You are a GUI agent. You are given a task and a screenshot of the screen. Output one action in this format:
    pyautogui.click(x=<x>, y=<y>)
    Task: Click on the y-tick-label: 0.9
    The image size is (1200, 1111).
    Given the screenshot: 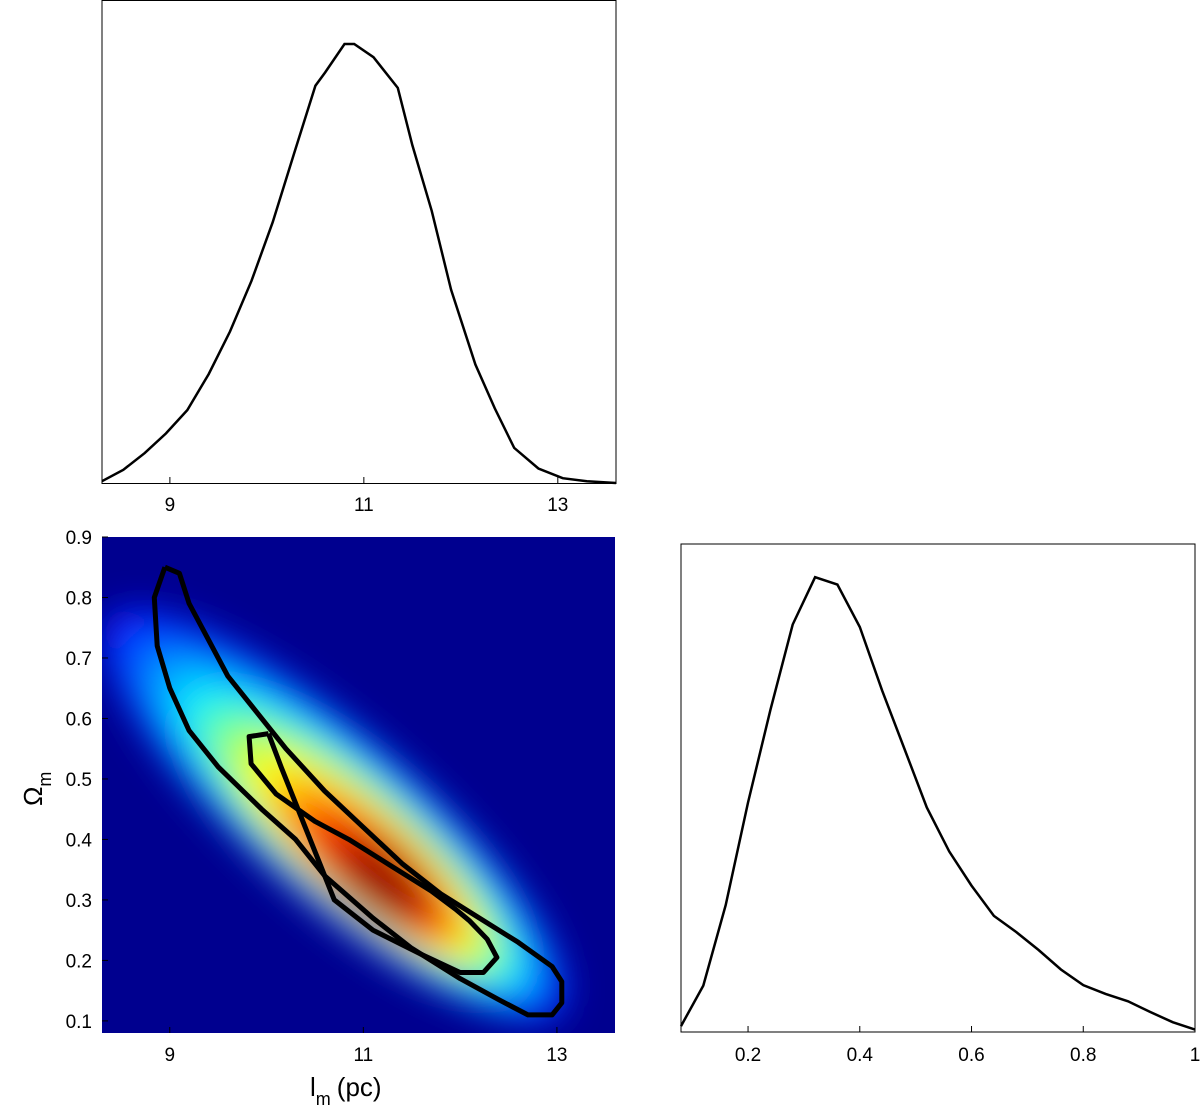 What is the action you would take?
    pyautogui.click(x=79, y=538)
    